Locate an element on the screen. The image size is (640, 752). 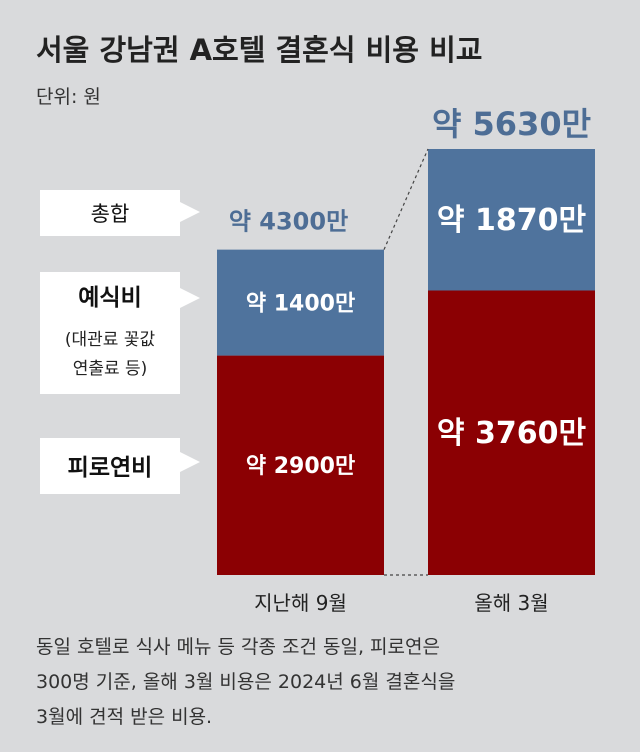
footnote-line-3: 3월에 견적 받은 비용. is located at coordinates (124, 717).